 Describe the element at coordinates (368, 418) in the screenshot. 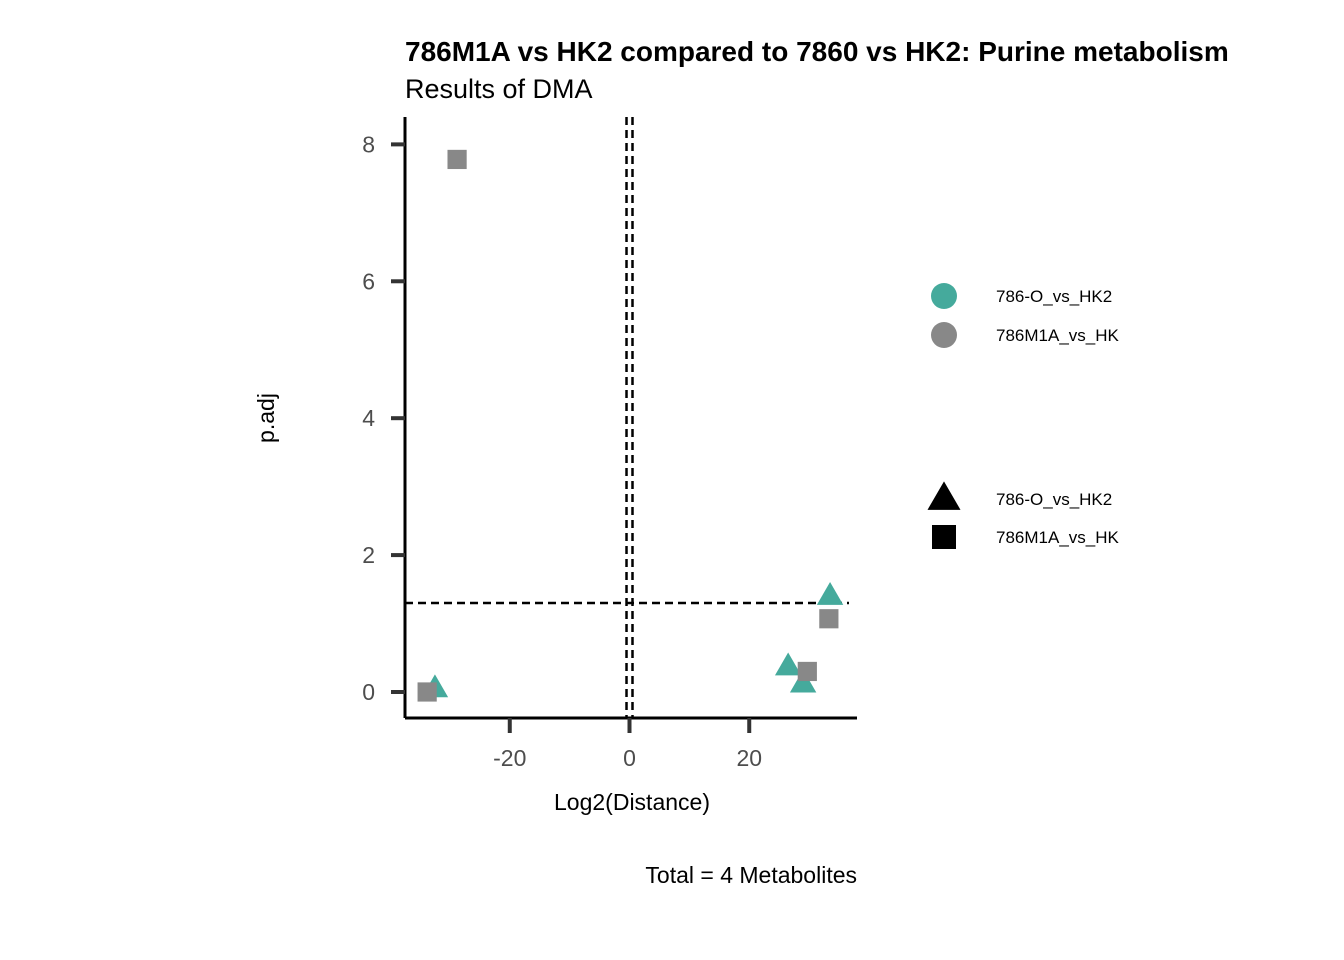

I see `y-tick-label: 4` at that location.